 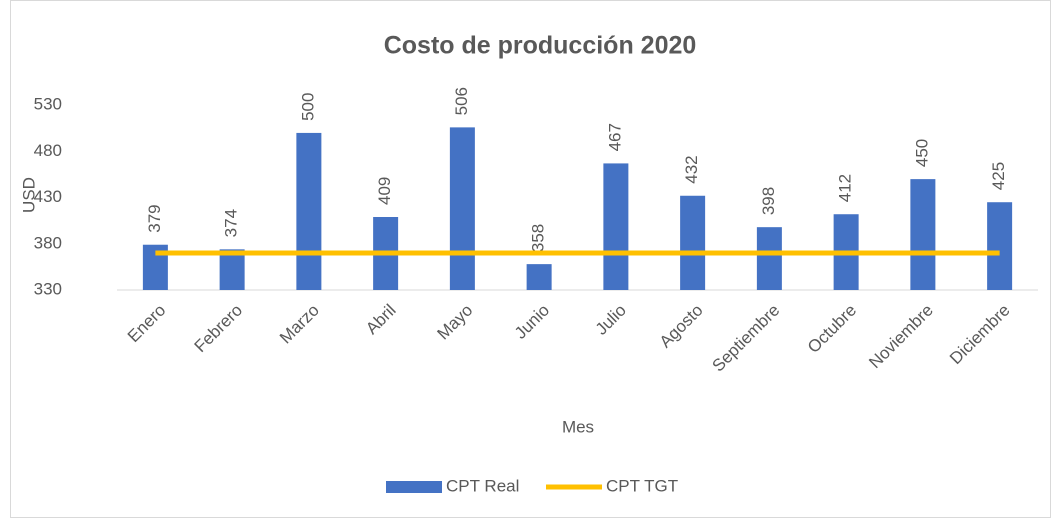 I want to click on y-tick-label: 380, so click(x=48, y=242).